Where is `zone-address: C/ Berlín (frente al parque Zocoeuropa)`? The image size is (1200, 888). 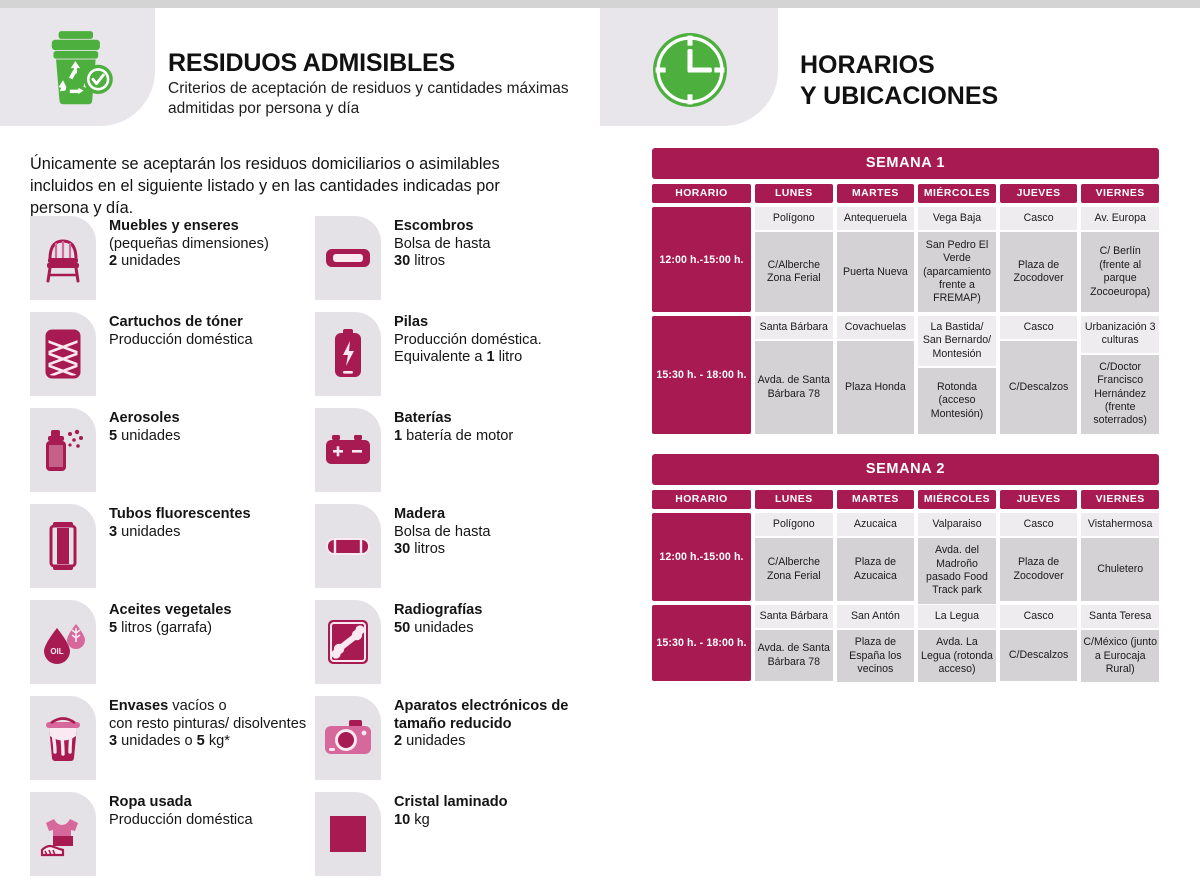 zone-address: C/ Berlín (frente al parque Zocoeuropa) is located at coordinates (1120, 272).